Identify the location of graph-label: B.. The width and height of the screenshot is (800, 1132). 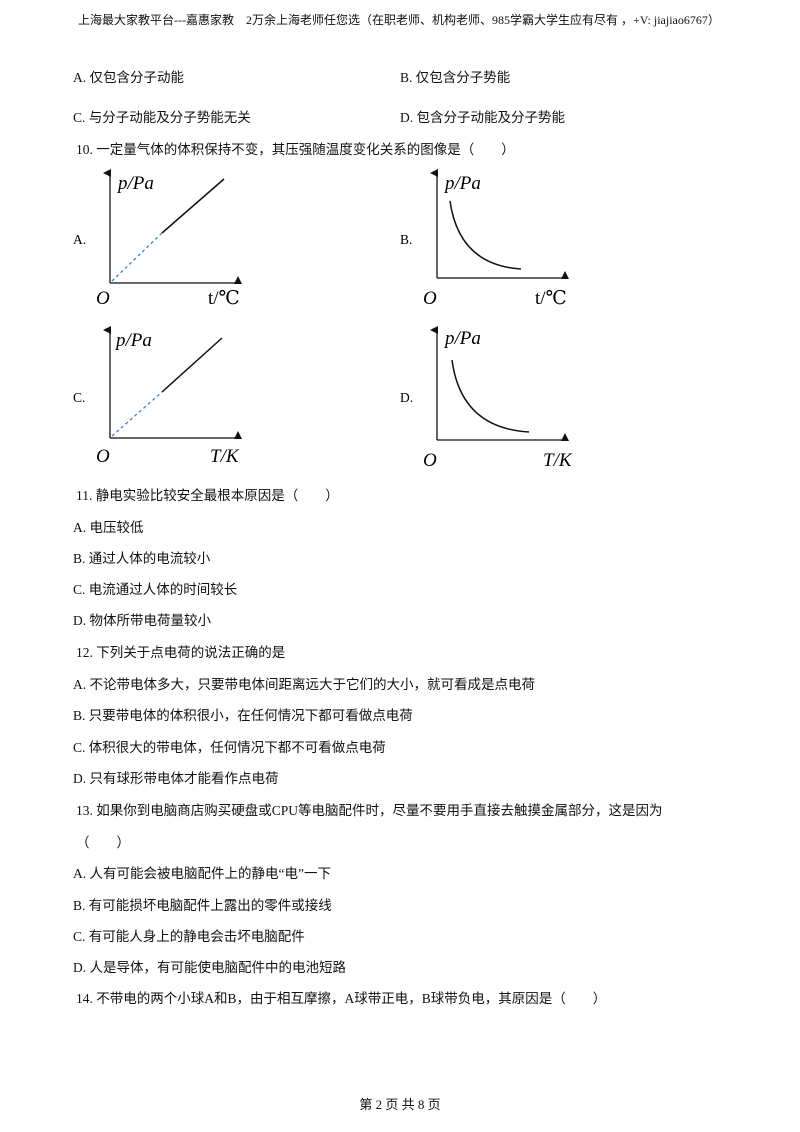
(406, 239).